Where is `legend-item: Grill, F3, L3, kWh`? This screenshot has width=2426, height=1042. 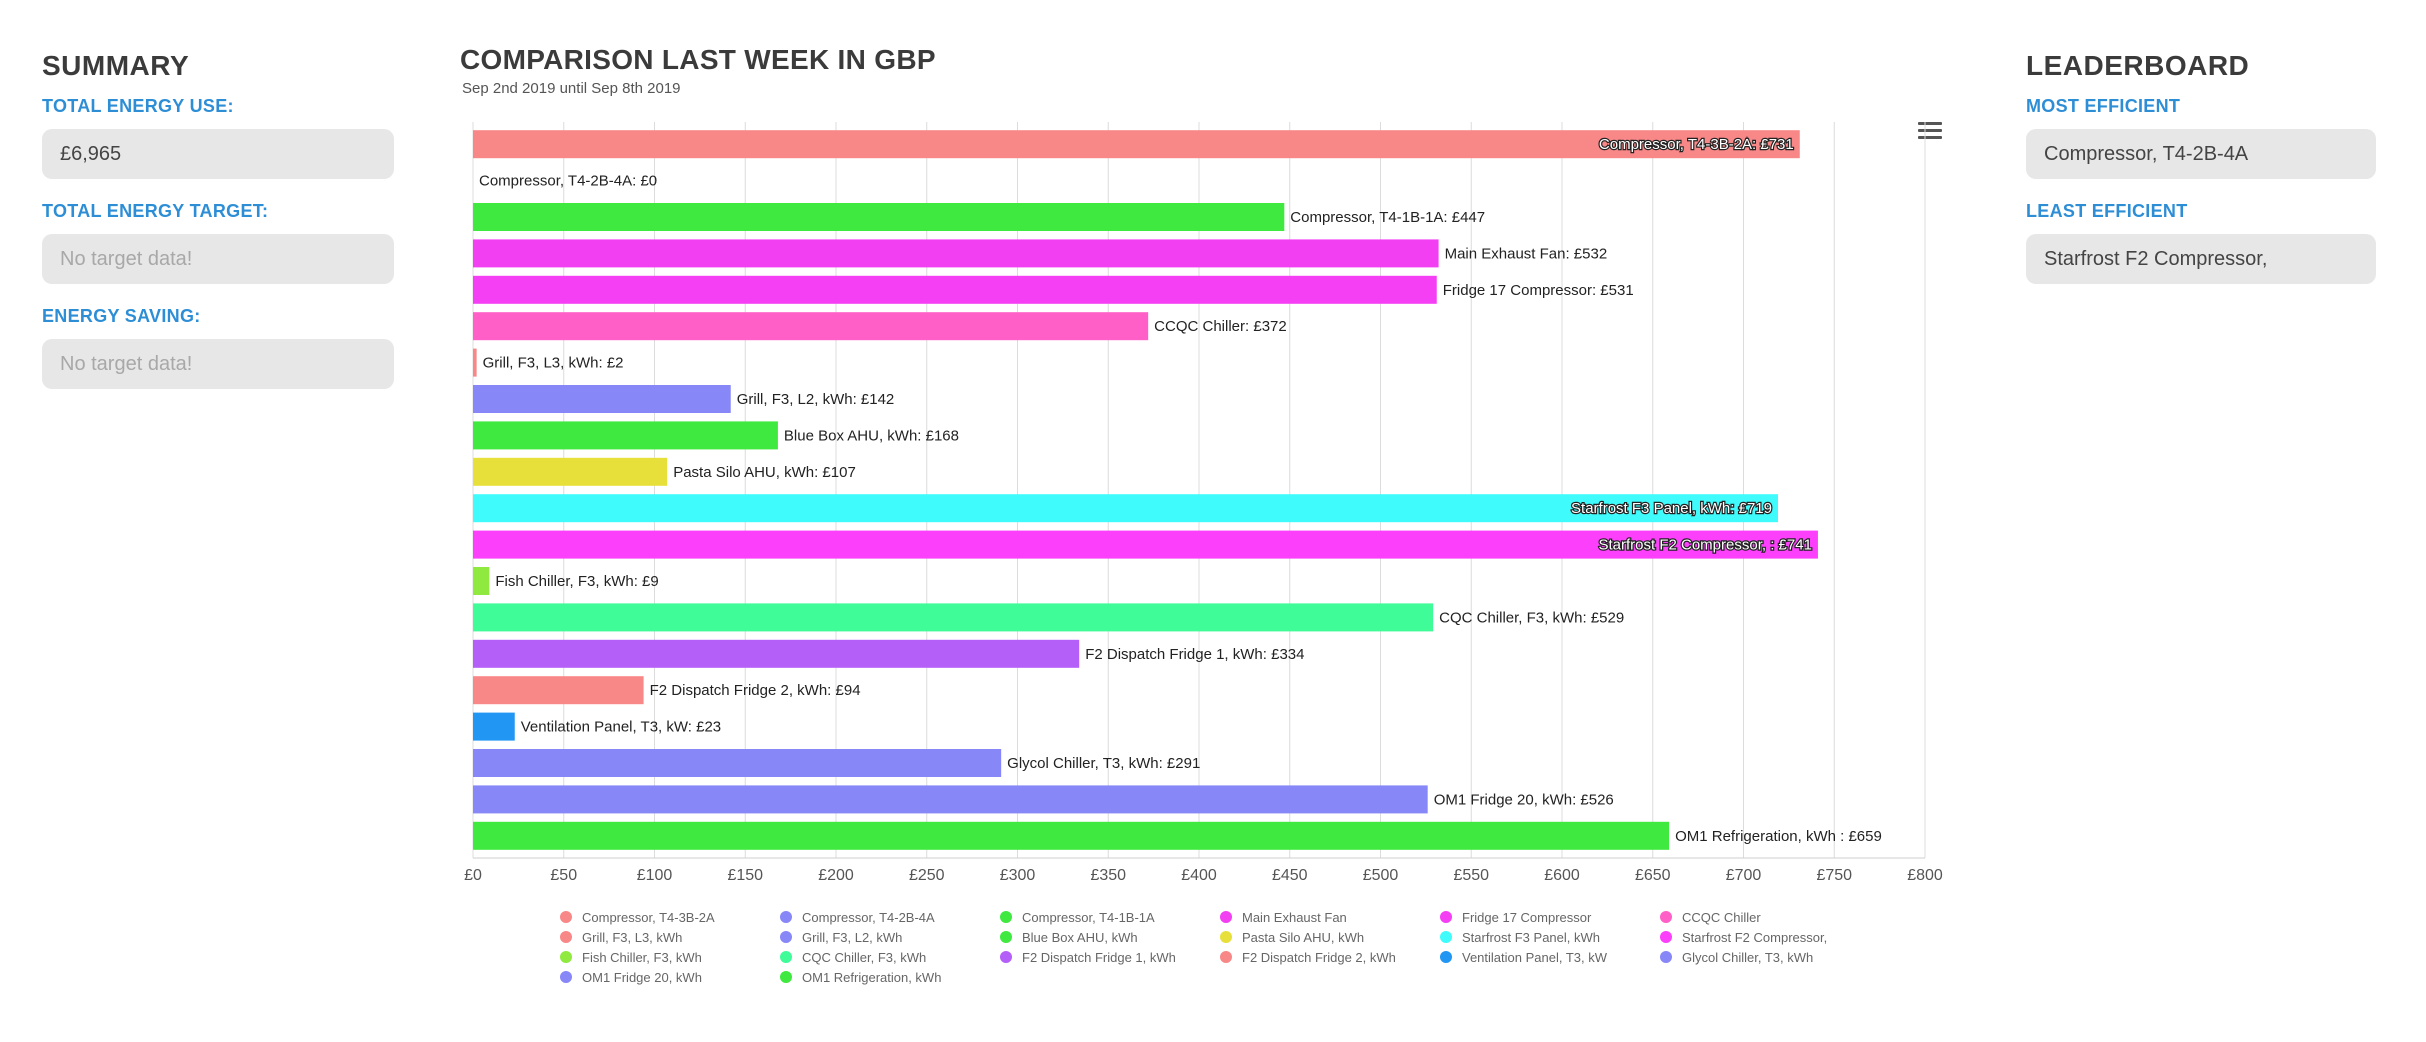 legend-item: Grill, F3, L3, kWh is located at coordinates (621, 937).